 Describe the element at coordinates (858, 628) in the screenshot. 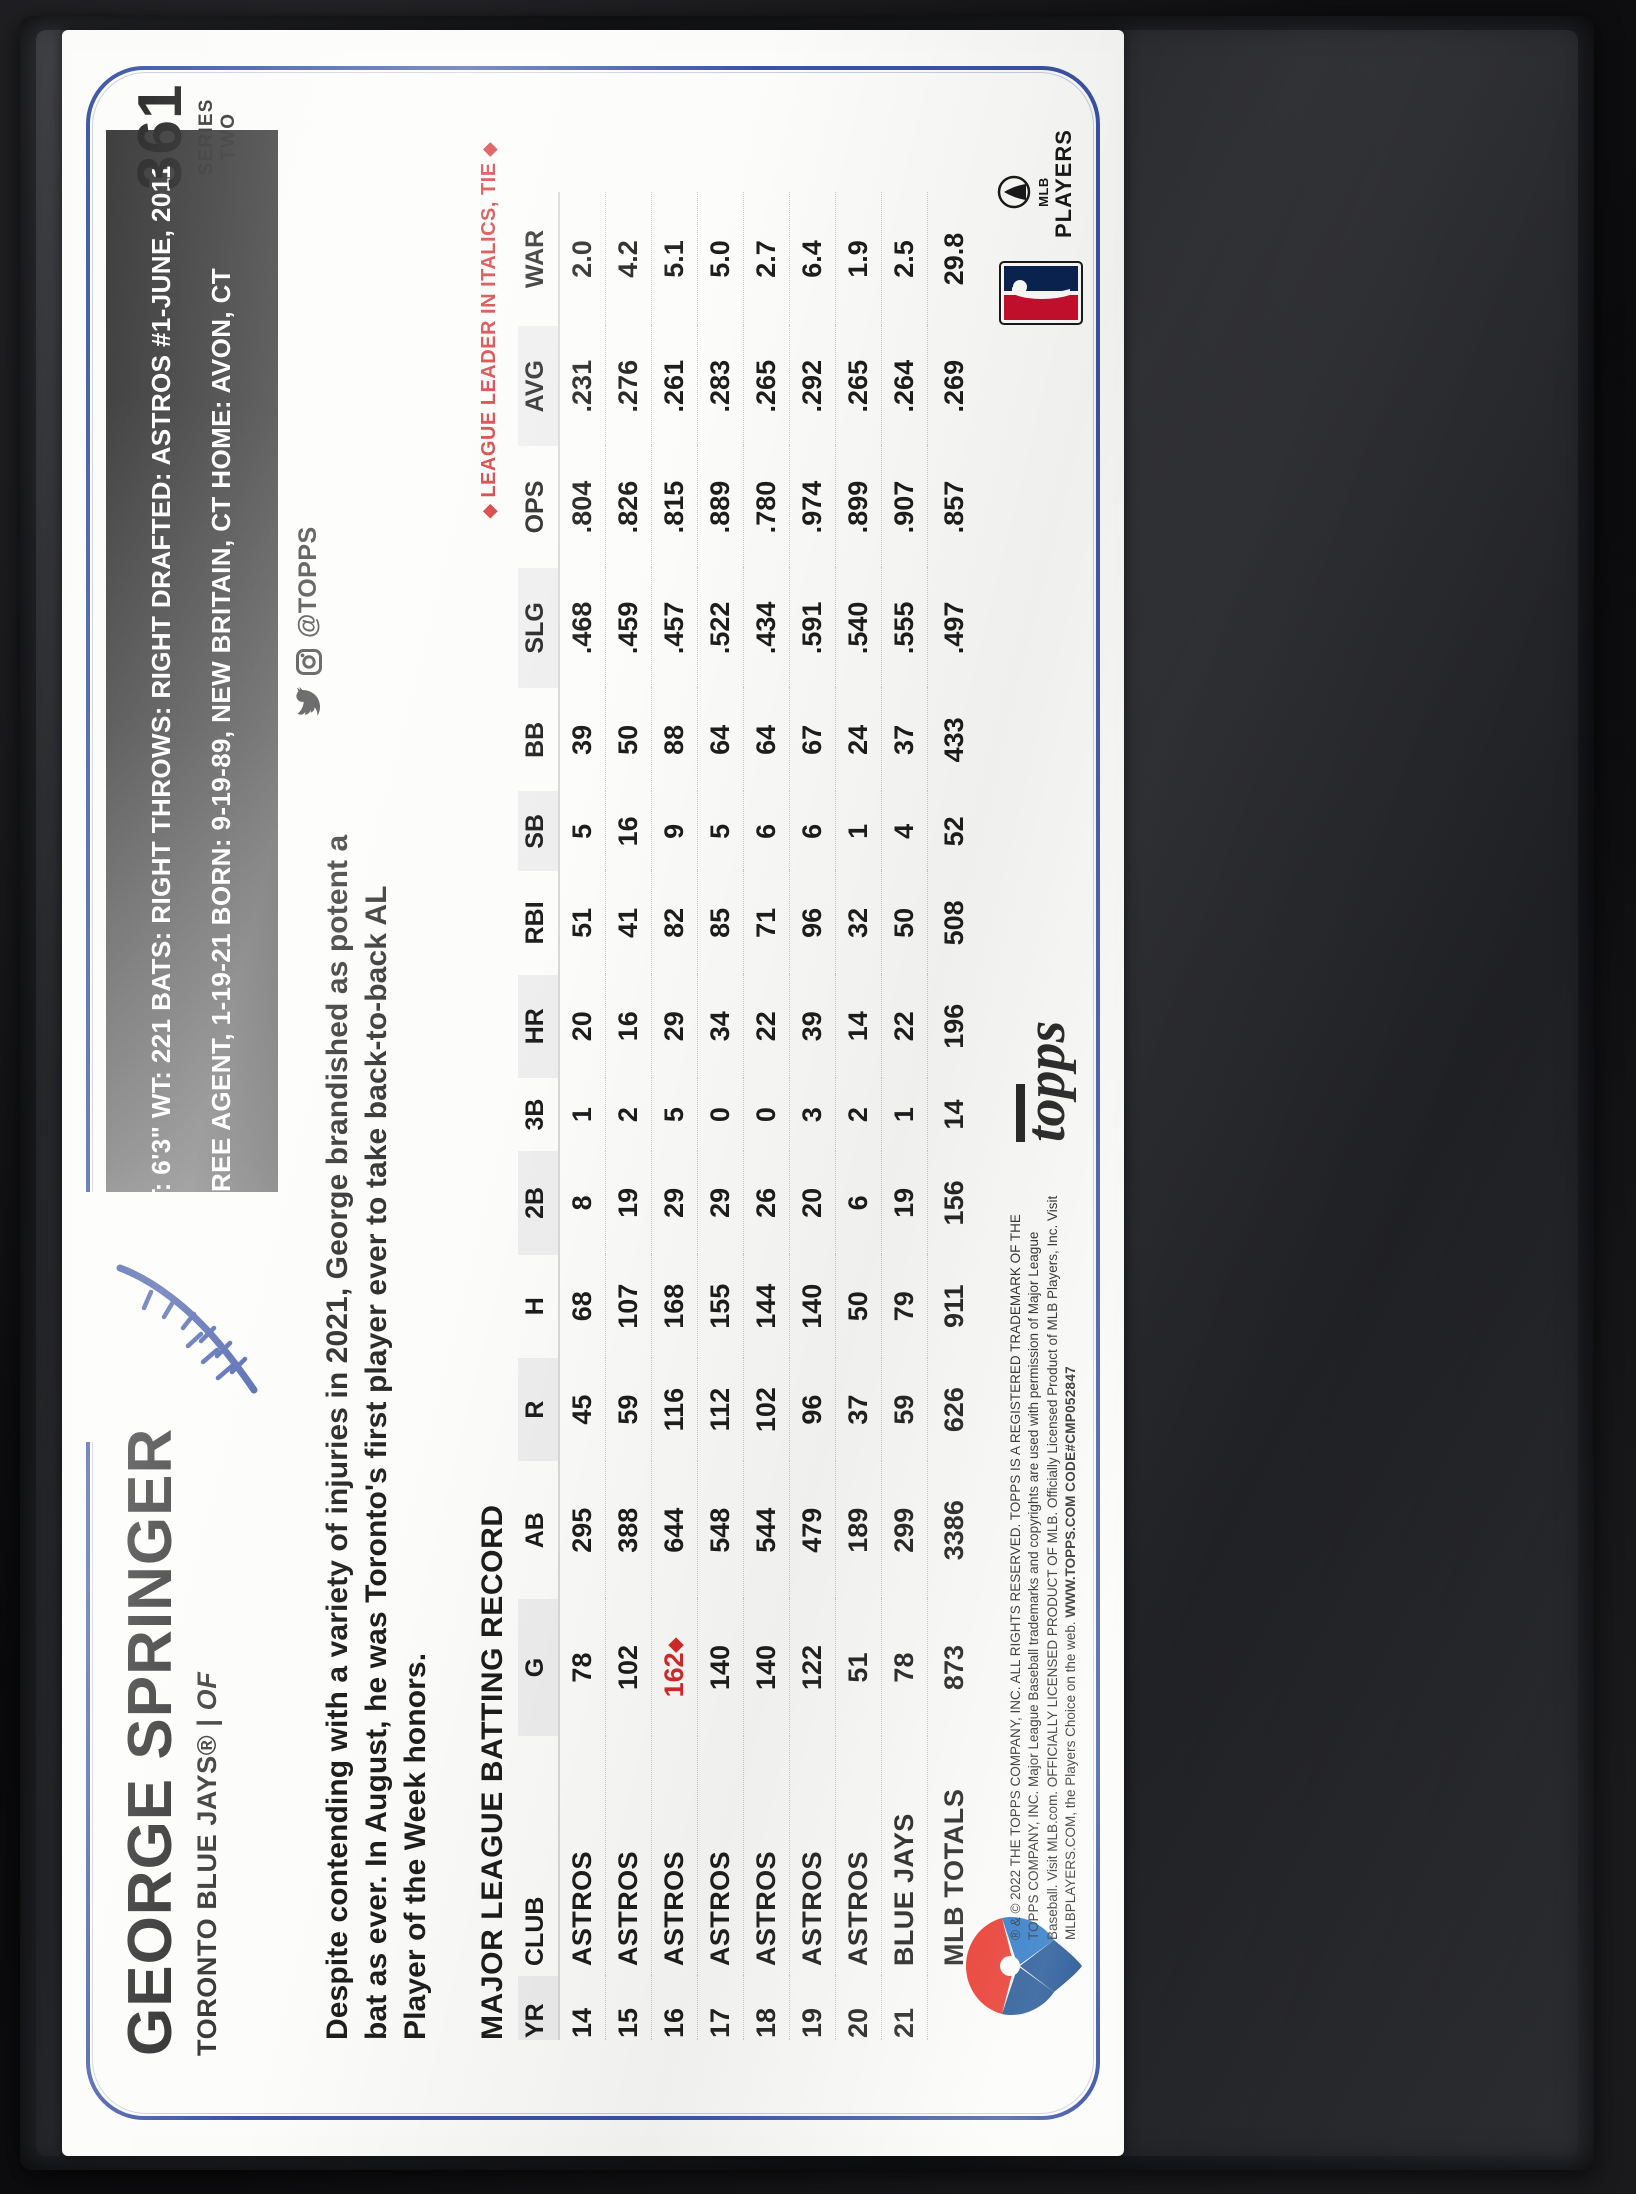

I see `cell-slg: .540` at that location.